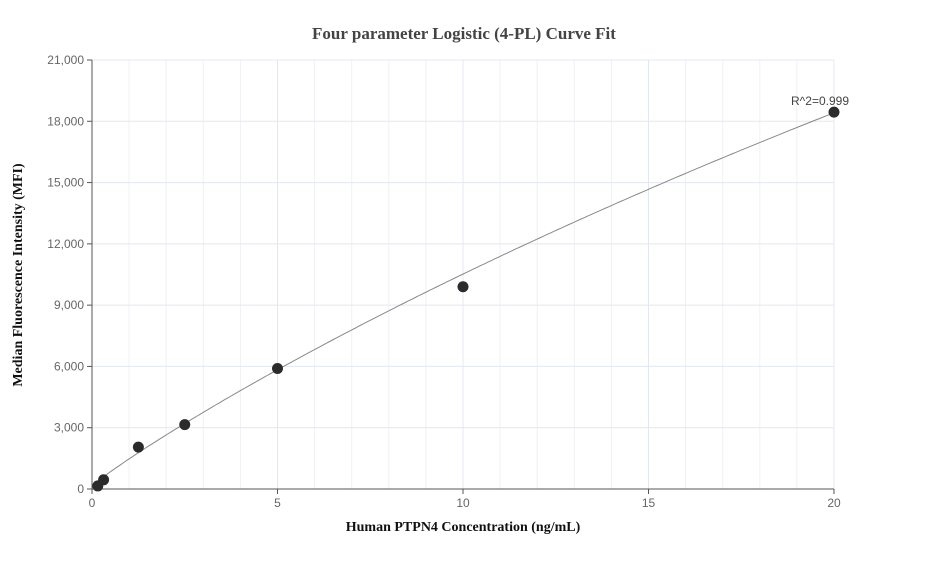 The width and height of the screenshot is (927, 565). I want to click on x-tick-label: 10, so click(463, 503).